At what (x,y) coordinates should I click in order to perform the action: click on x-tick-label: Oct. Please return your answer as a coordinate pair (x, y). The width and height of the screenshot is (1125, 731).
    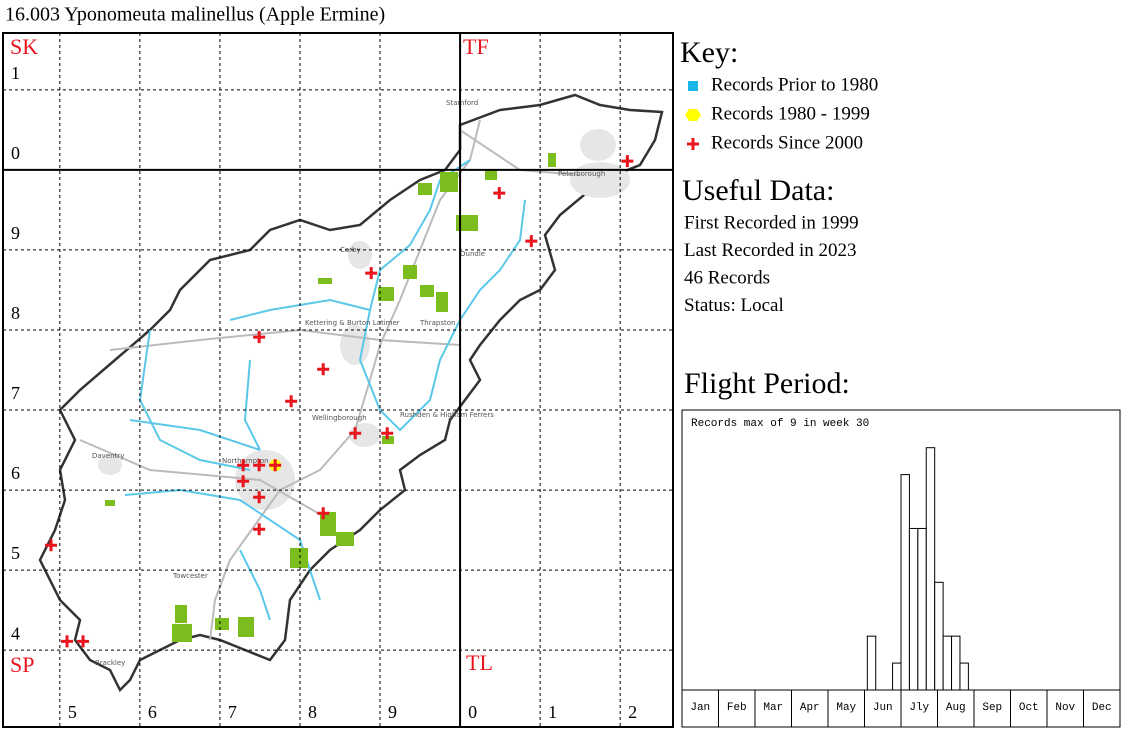
    Looking at the image, I should click on (1029, 708).